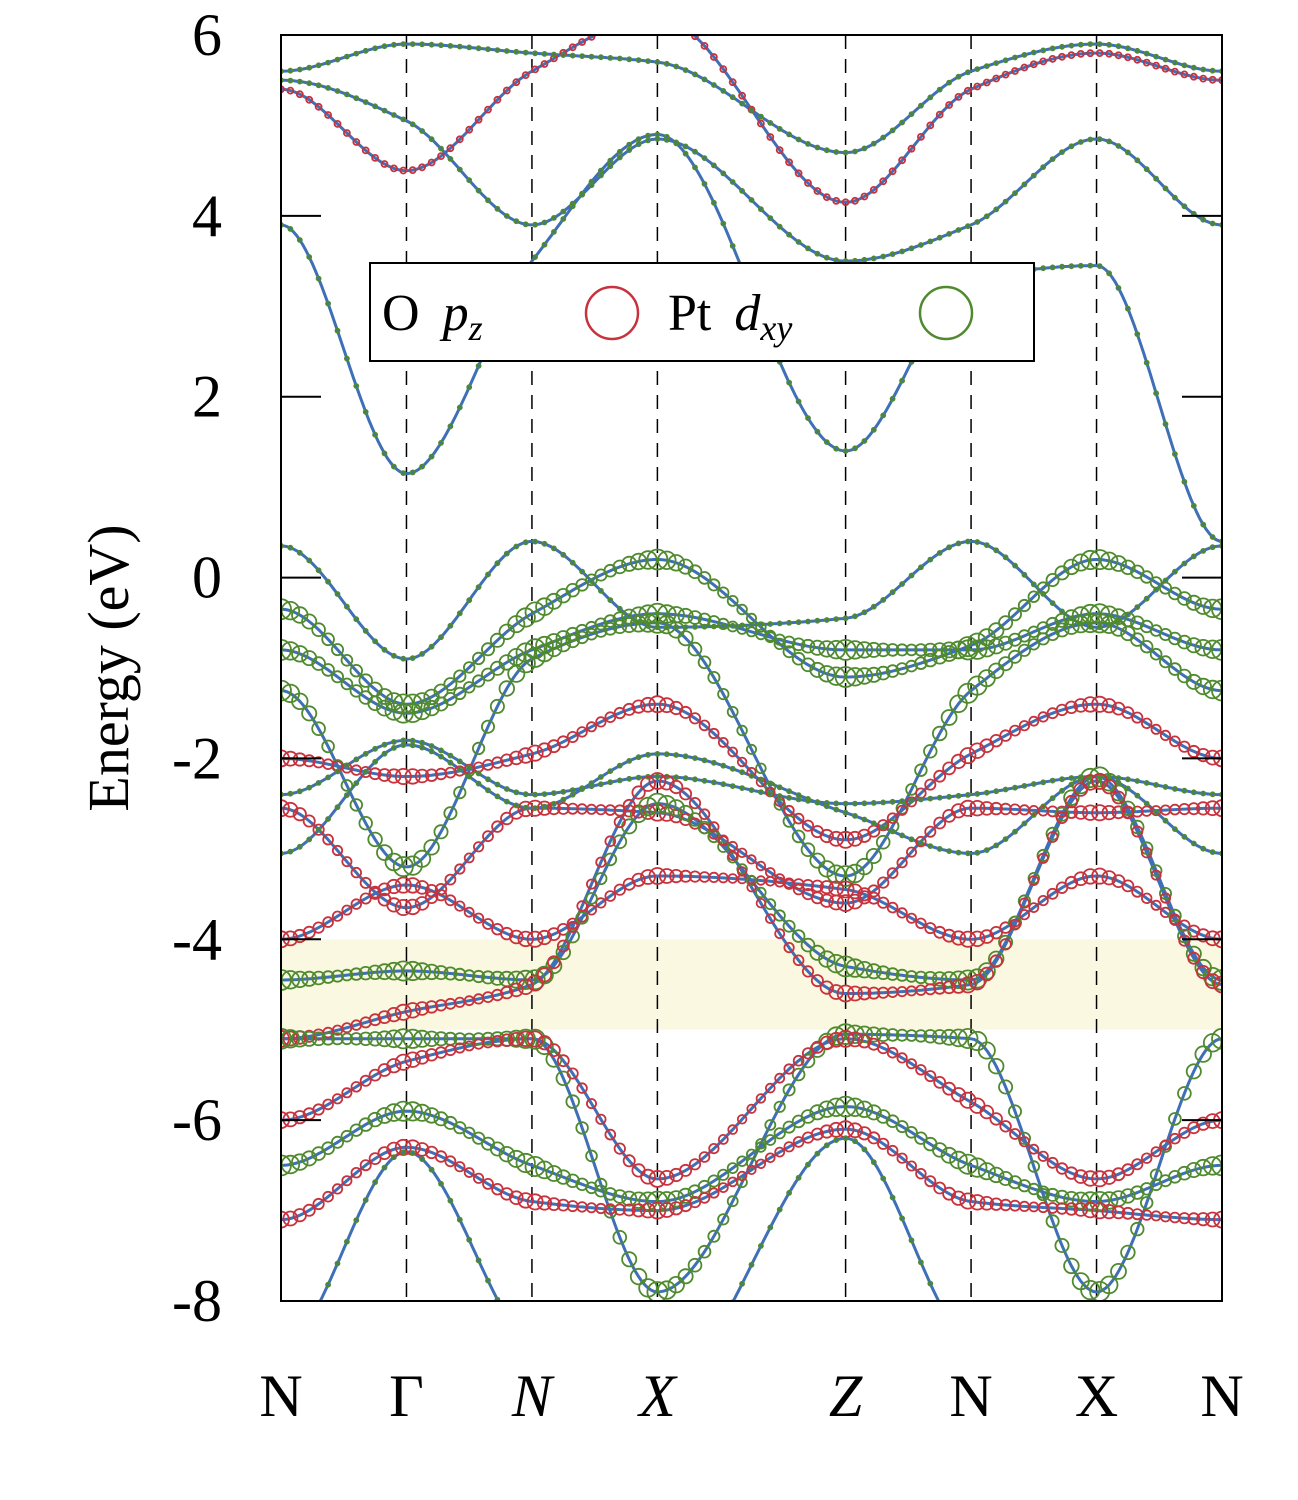  I want to click on y-tick-label: -6, so click(197, 1120).